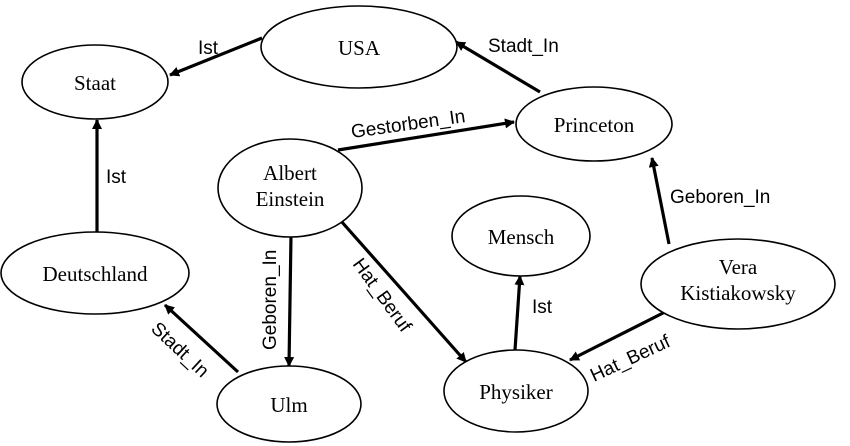 The height and width of the screenshot is (446, 850). What do you see at coordinates (403, 291) in the screenshot?
I see `edge-einstein-physiker: Hat_Beruf` at bounding box center [403, 291].